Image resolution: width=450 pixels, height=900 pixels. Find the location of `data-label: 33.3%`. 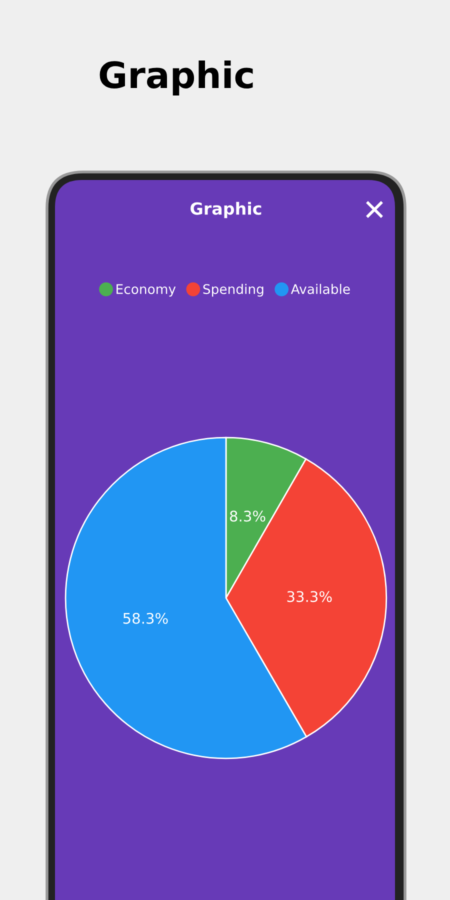

data-label: 33.3% is located at coordinates (309, 596).